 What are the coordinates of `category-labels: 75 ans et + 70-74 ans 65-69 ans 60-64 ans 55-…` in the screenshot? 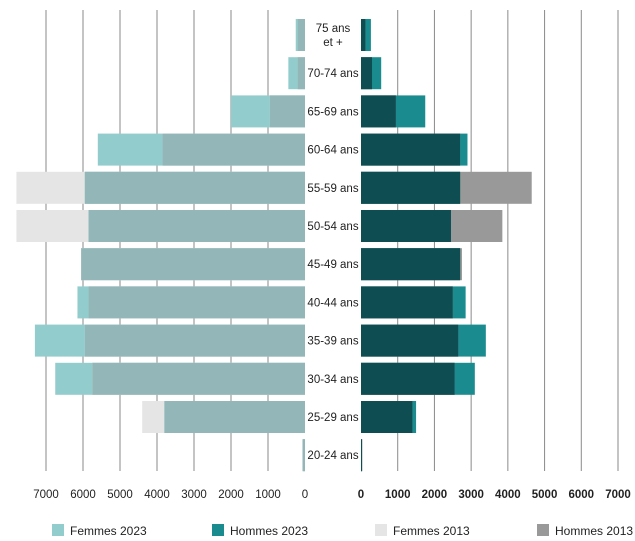 It's located at (332, 242).